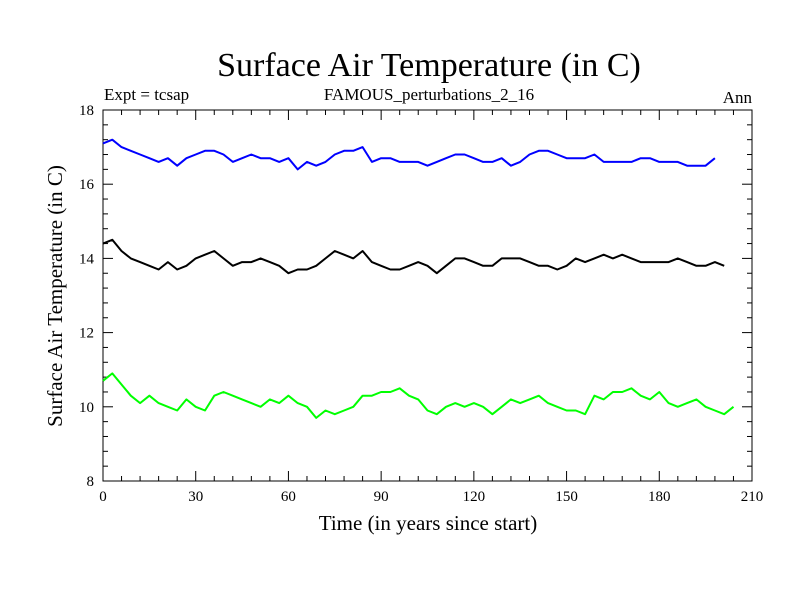 This screenshot has width=800, height=600. Describe the element at coordinates (381, 497) in the screenshot. I see `x-tick-label: 90` at that location.